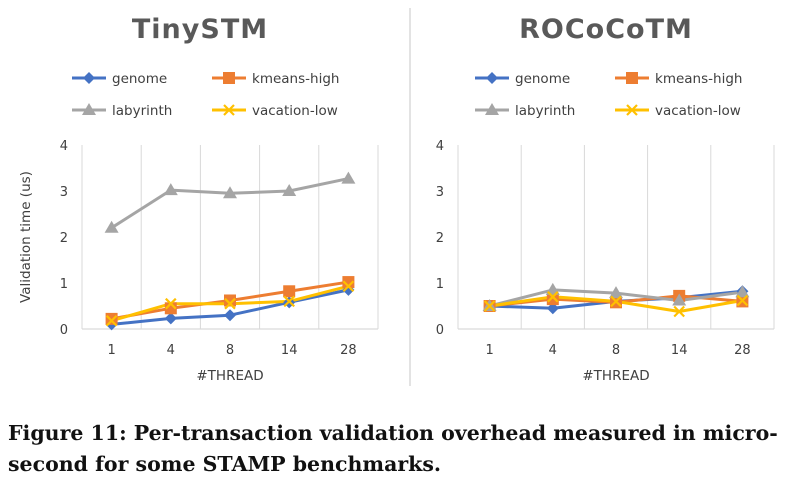 Image resolution: width=800 pixels, height=496 pixels. I want to click on chart-title: TinySTM, so click(200, 29).